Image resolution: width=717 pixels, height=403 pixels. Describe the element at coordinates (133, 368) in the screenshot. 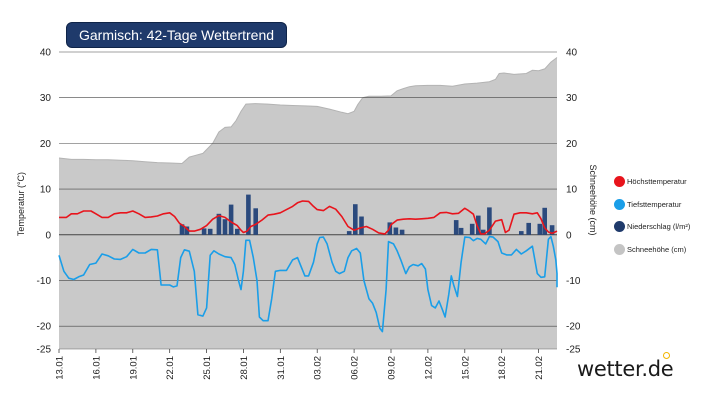

I see `x-tick-label: 19.01` at that location.